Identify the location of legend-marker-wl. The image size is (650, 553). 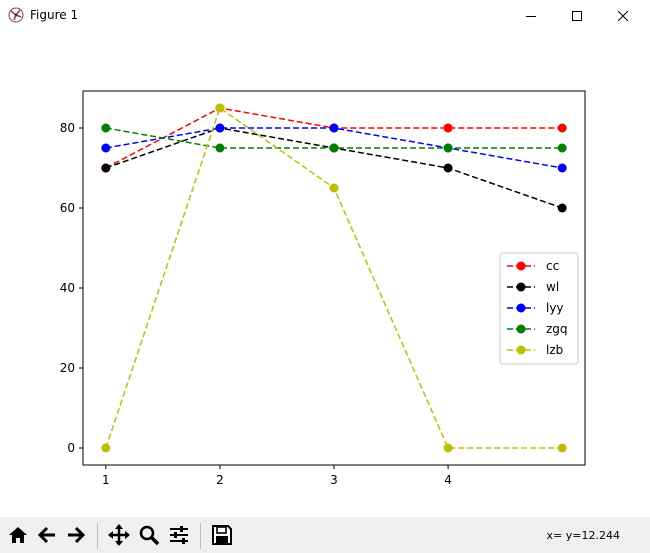
(521, 287).